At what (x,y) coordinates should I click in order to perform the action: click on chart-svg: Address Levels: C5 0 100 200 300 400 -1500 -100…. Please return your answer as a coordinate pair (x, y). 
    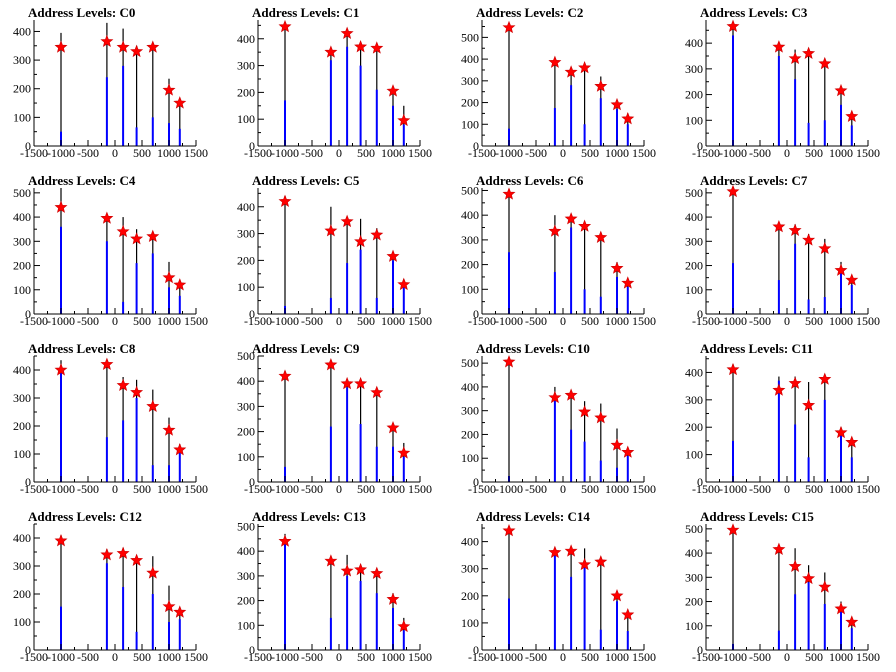
    Looking at the image, I should click on (334, 250).